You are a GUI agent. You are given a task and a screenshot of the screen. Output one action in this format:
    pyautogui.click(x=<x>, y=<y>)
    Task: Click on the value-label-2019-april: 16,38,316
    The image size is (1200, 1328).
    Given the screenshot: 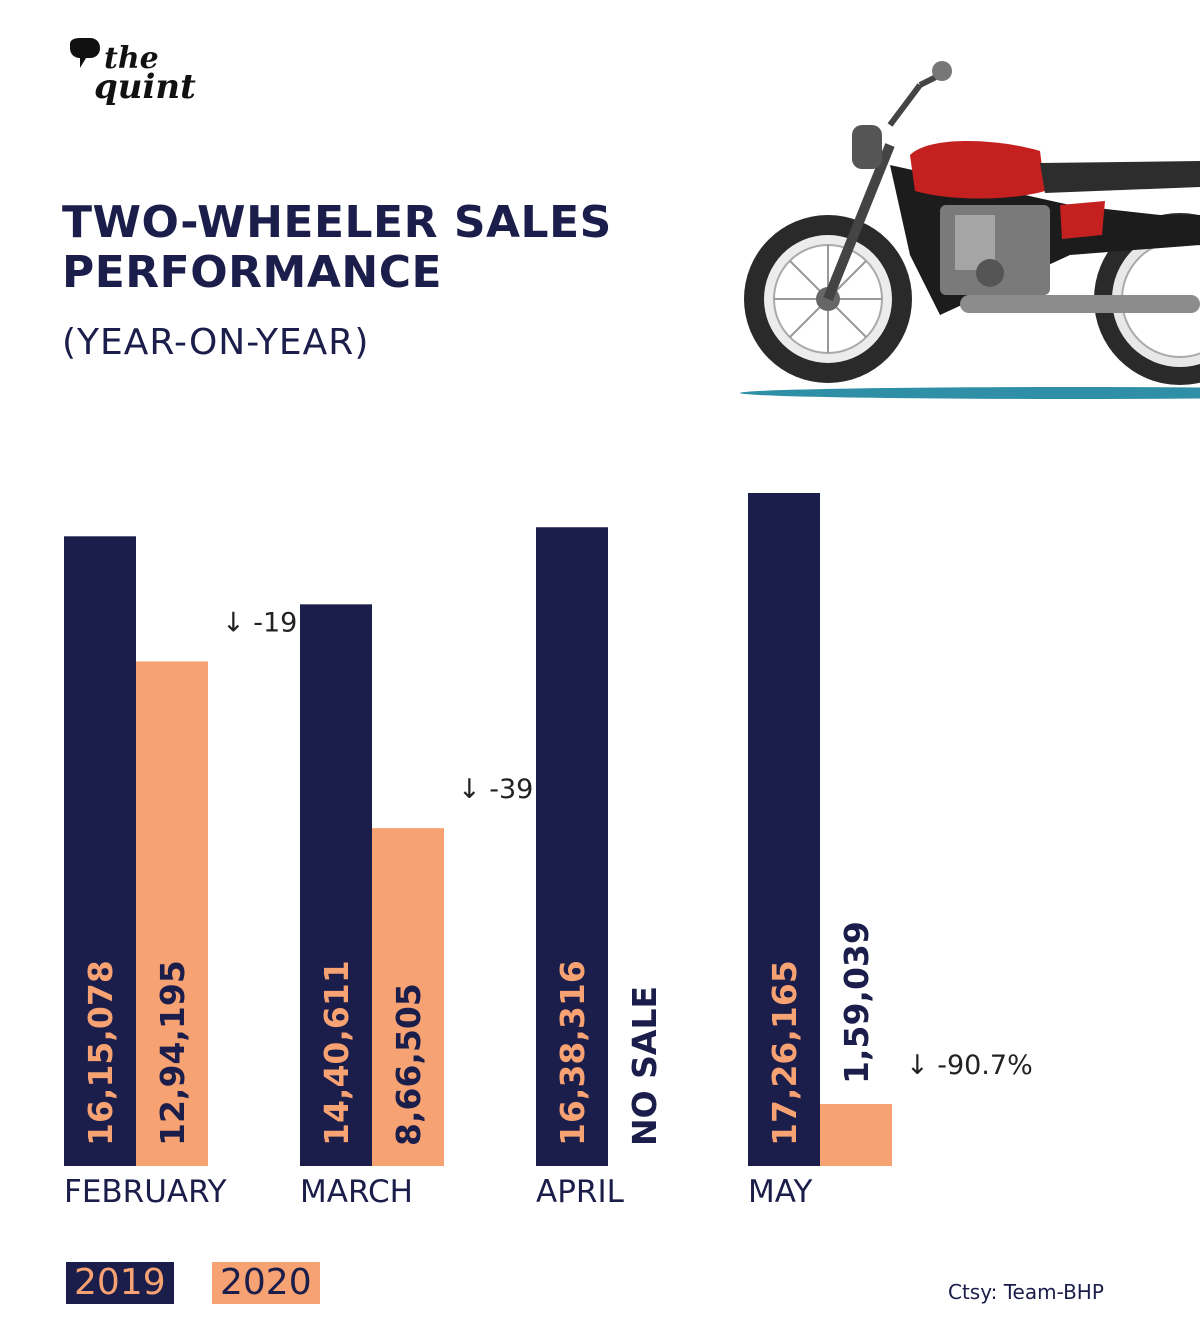 What is the action you would take?
    pyautogui.click(x=572, y=1053)
    